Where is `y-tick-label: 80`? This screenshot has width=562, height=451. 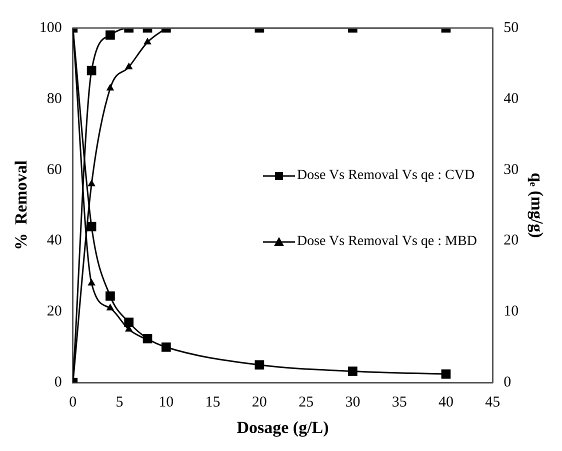
y-tick-label: 80 is located at coordinates (54, 98).